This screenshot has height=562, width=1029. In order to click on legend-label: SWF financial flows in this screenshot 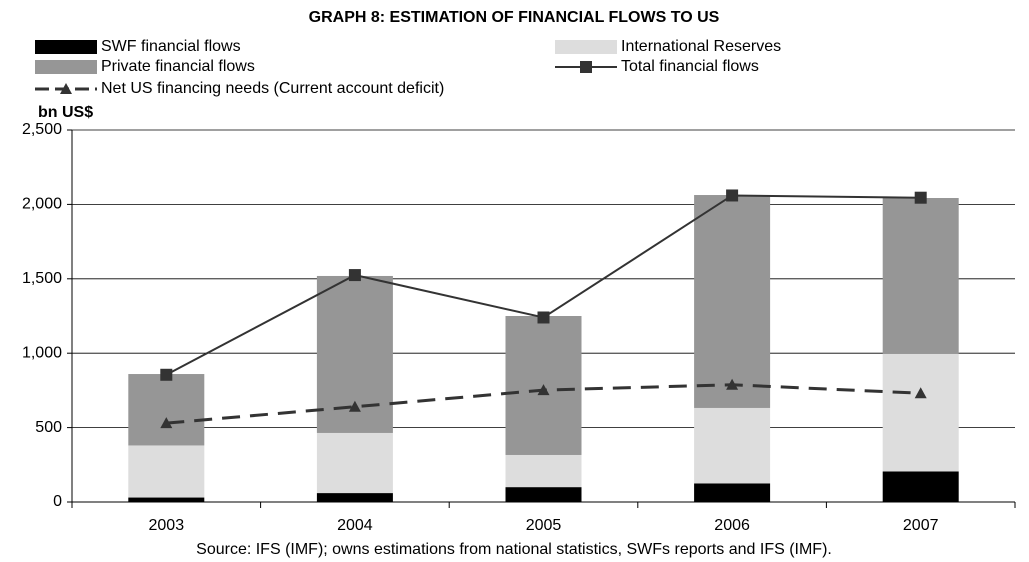, I will do `click(171, 46)`.